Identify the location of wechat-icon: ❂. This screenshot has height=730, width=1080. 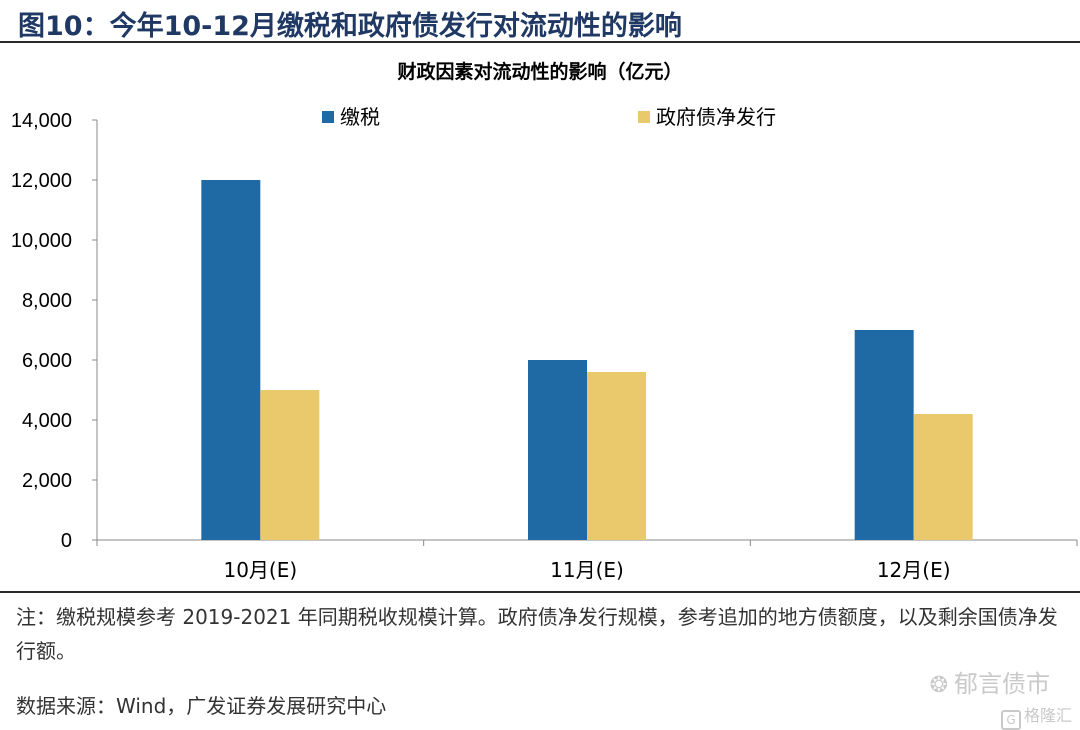
(938, 685).